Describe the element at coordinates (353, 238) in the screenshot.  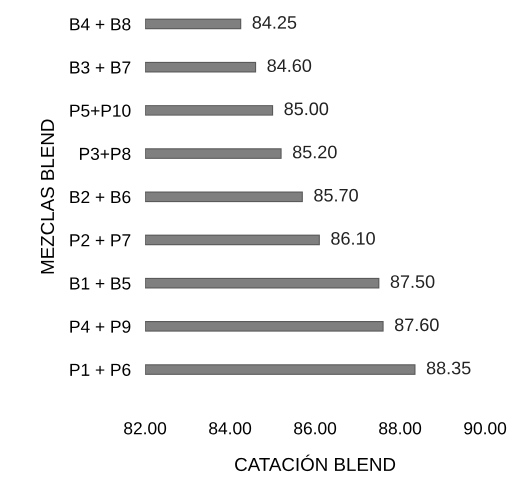
I see `data-label: 86.10` at that location.